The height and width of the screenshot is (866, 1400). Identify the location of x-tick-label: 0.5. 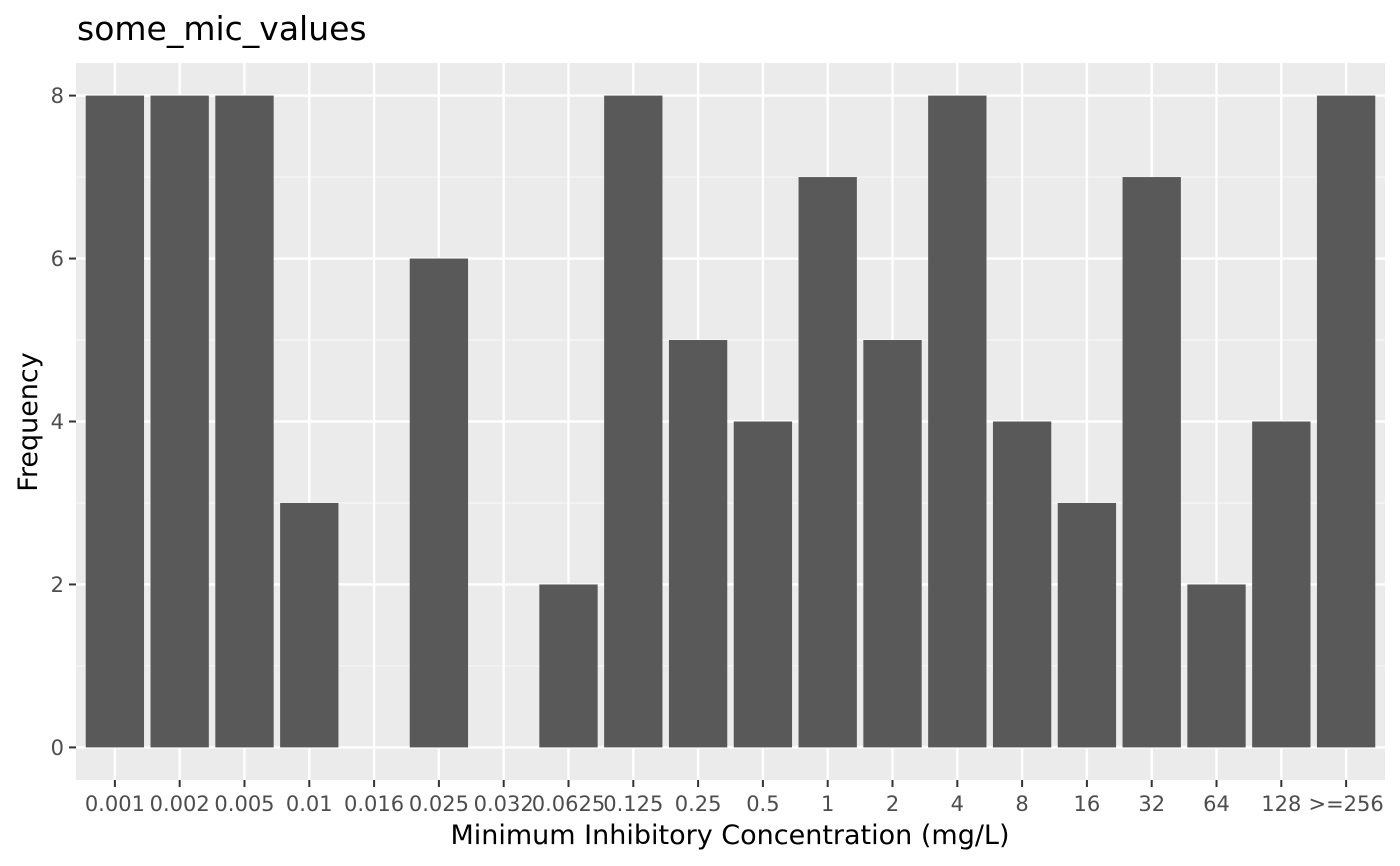
(762, 804).